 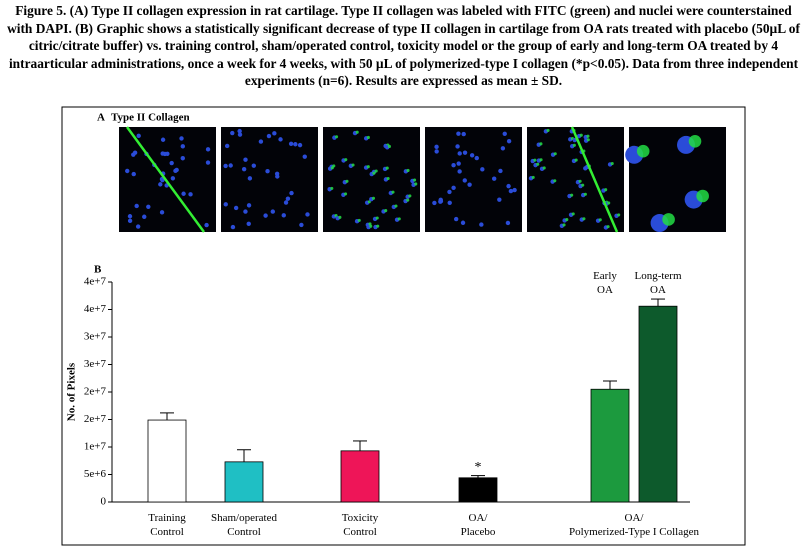 What do you see at coordinates (72, 391) in the screenshot?
I see `y-axis-label: No. of Pixels` at bounding box center [72, 391].